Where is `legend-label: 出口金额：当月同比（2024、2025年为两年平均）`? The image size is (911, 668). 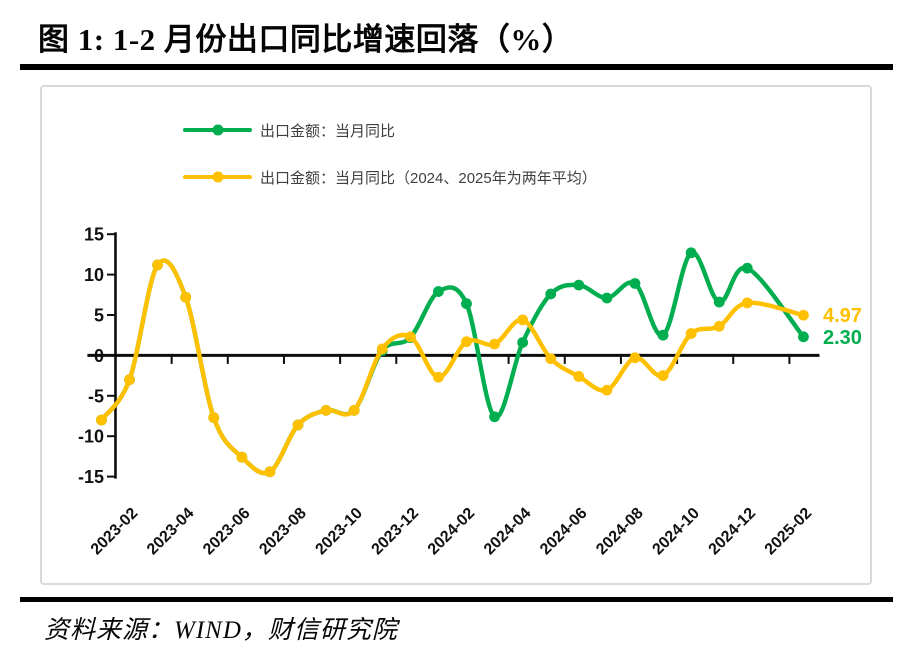 legend-label: 出口金额：当月同比（2024、2025年为两年平均） is located at coordinates (428, 178).